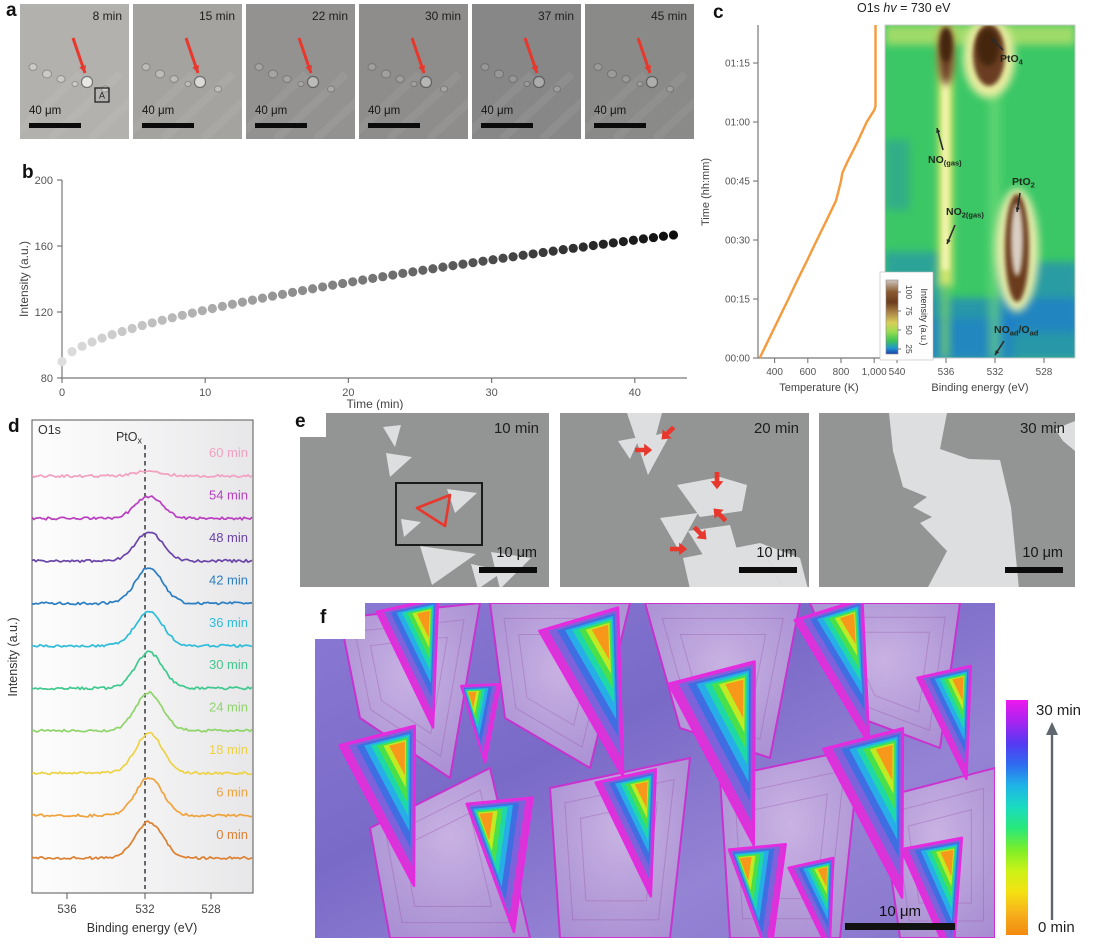  I want to click on binding-energy-tick-label: 532, so click(995, 372).